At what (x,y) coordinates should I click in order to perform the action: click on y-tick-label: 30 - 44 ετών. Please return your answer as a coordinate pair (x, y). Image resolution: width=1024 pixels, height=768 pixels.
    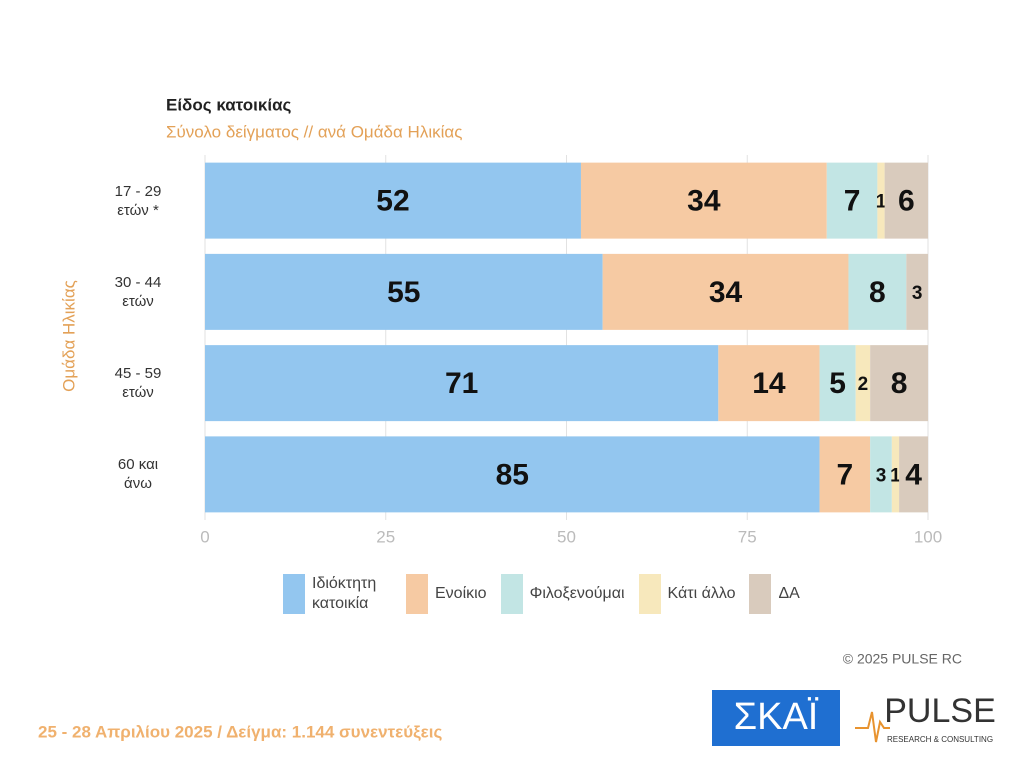
    Looking at the image, I should click on (138, 291).